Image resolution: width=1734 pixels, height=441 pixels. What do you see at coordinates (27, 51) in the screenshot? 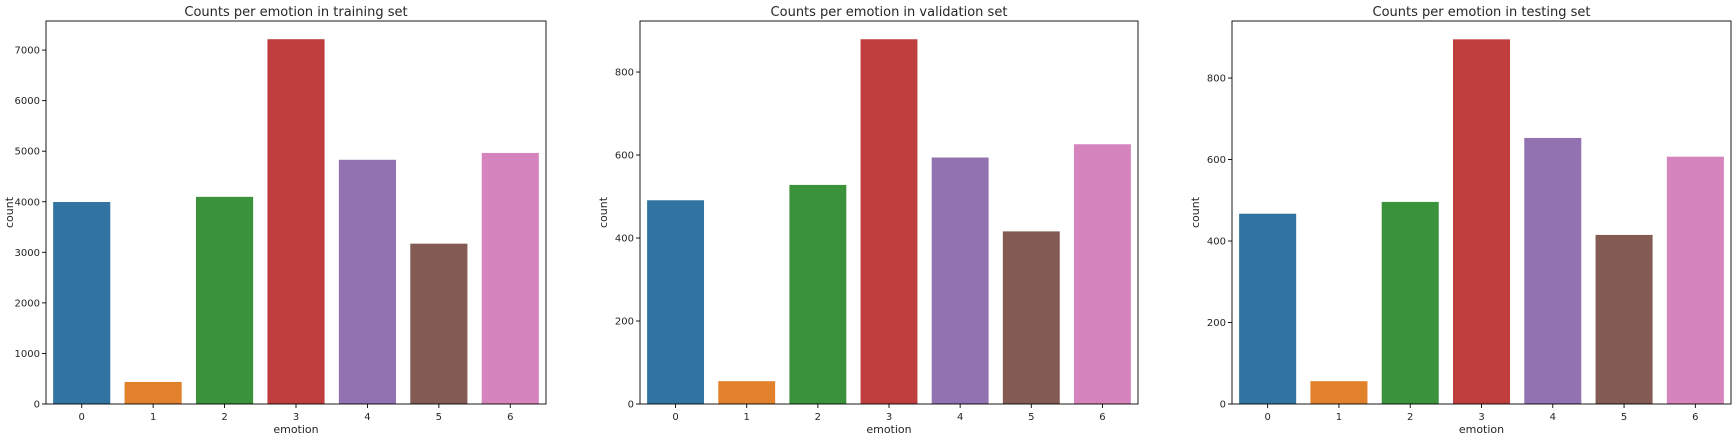
I see `y-tick-label: 7000` at bounding box center [27, 51].